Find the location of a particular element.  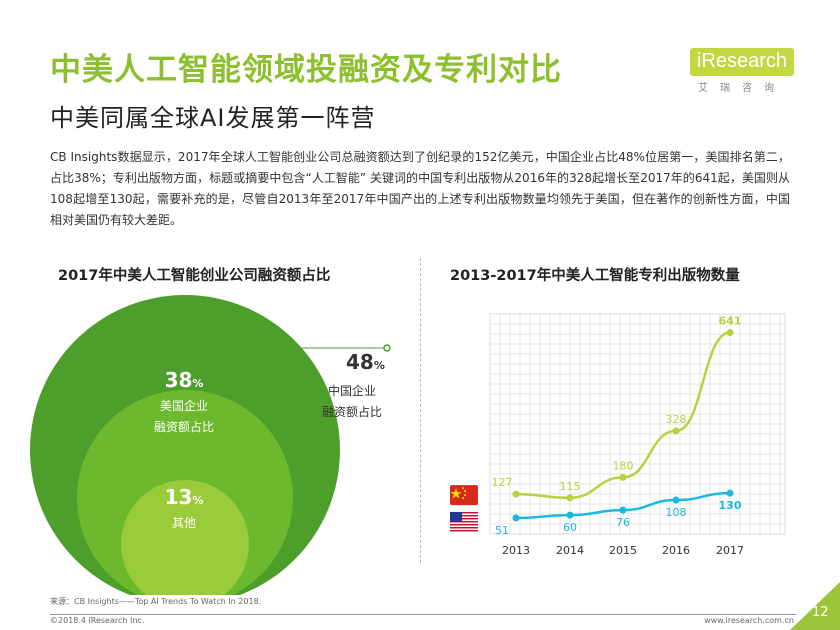

usa-point-2016 is located at coordinates (676, 500).